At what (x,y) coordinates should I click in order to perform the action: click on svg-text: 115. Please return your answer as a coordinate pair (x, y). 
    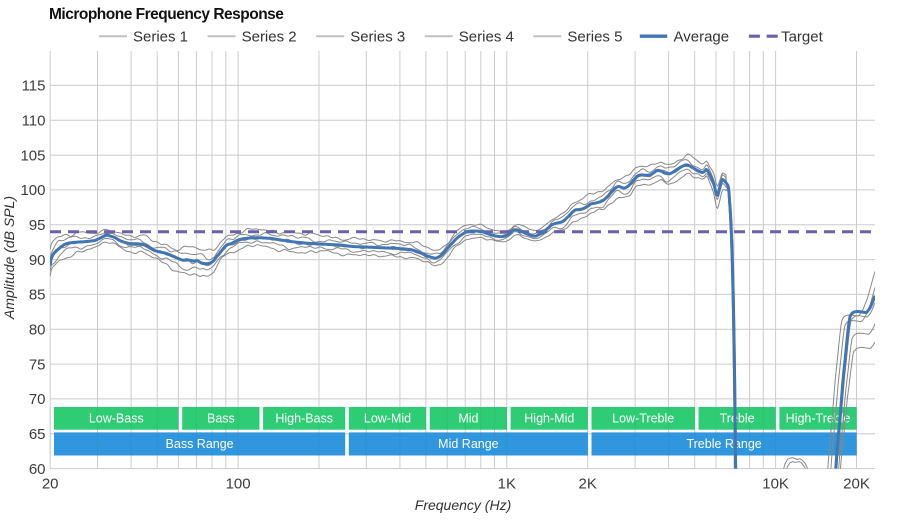
    Looking at the image, I should click on (34, 86).